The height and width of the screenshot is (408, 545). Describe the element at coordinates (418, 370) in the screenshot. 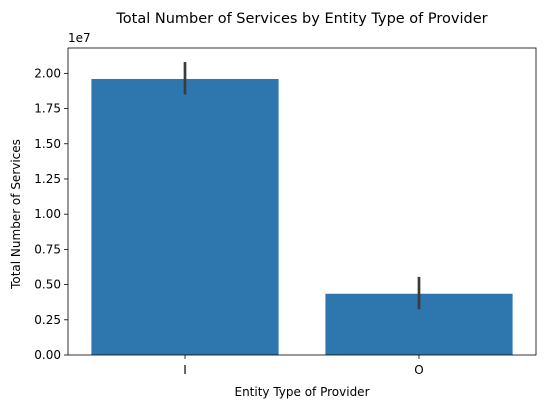

I see `x-tick-label: O` at that location.